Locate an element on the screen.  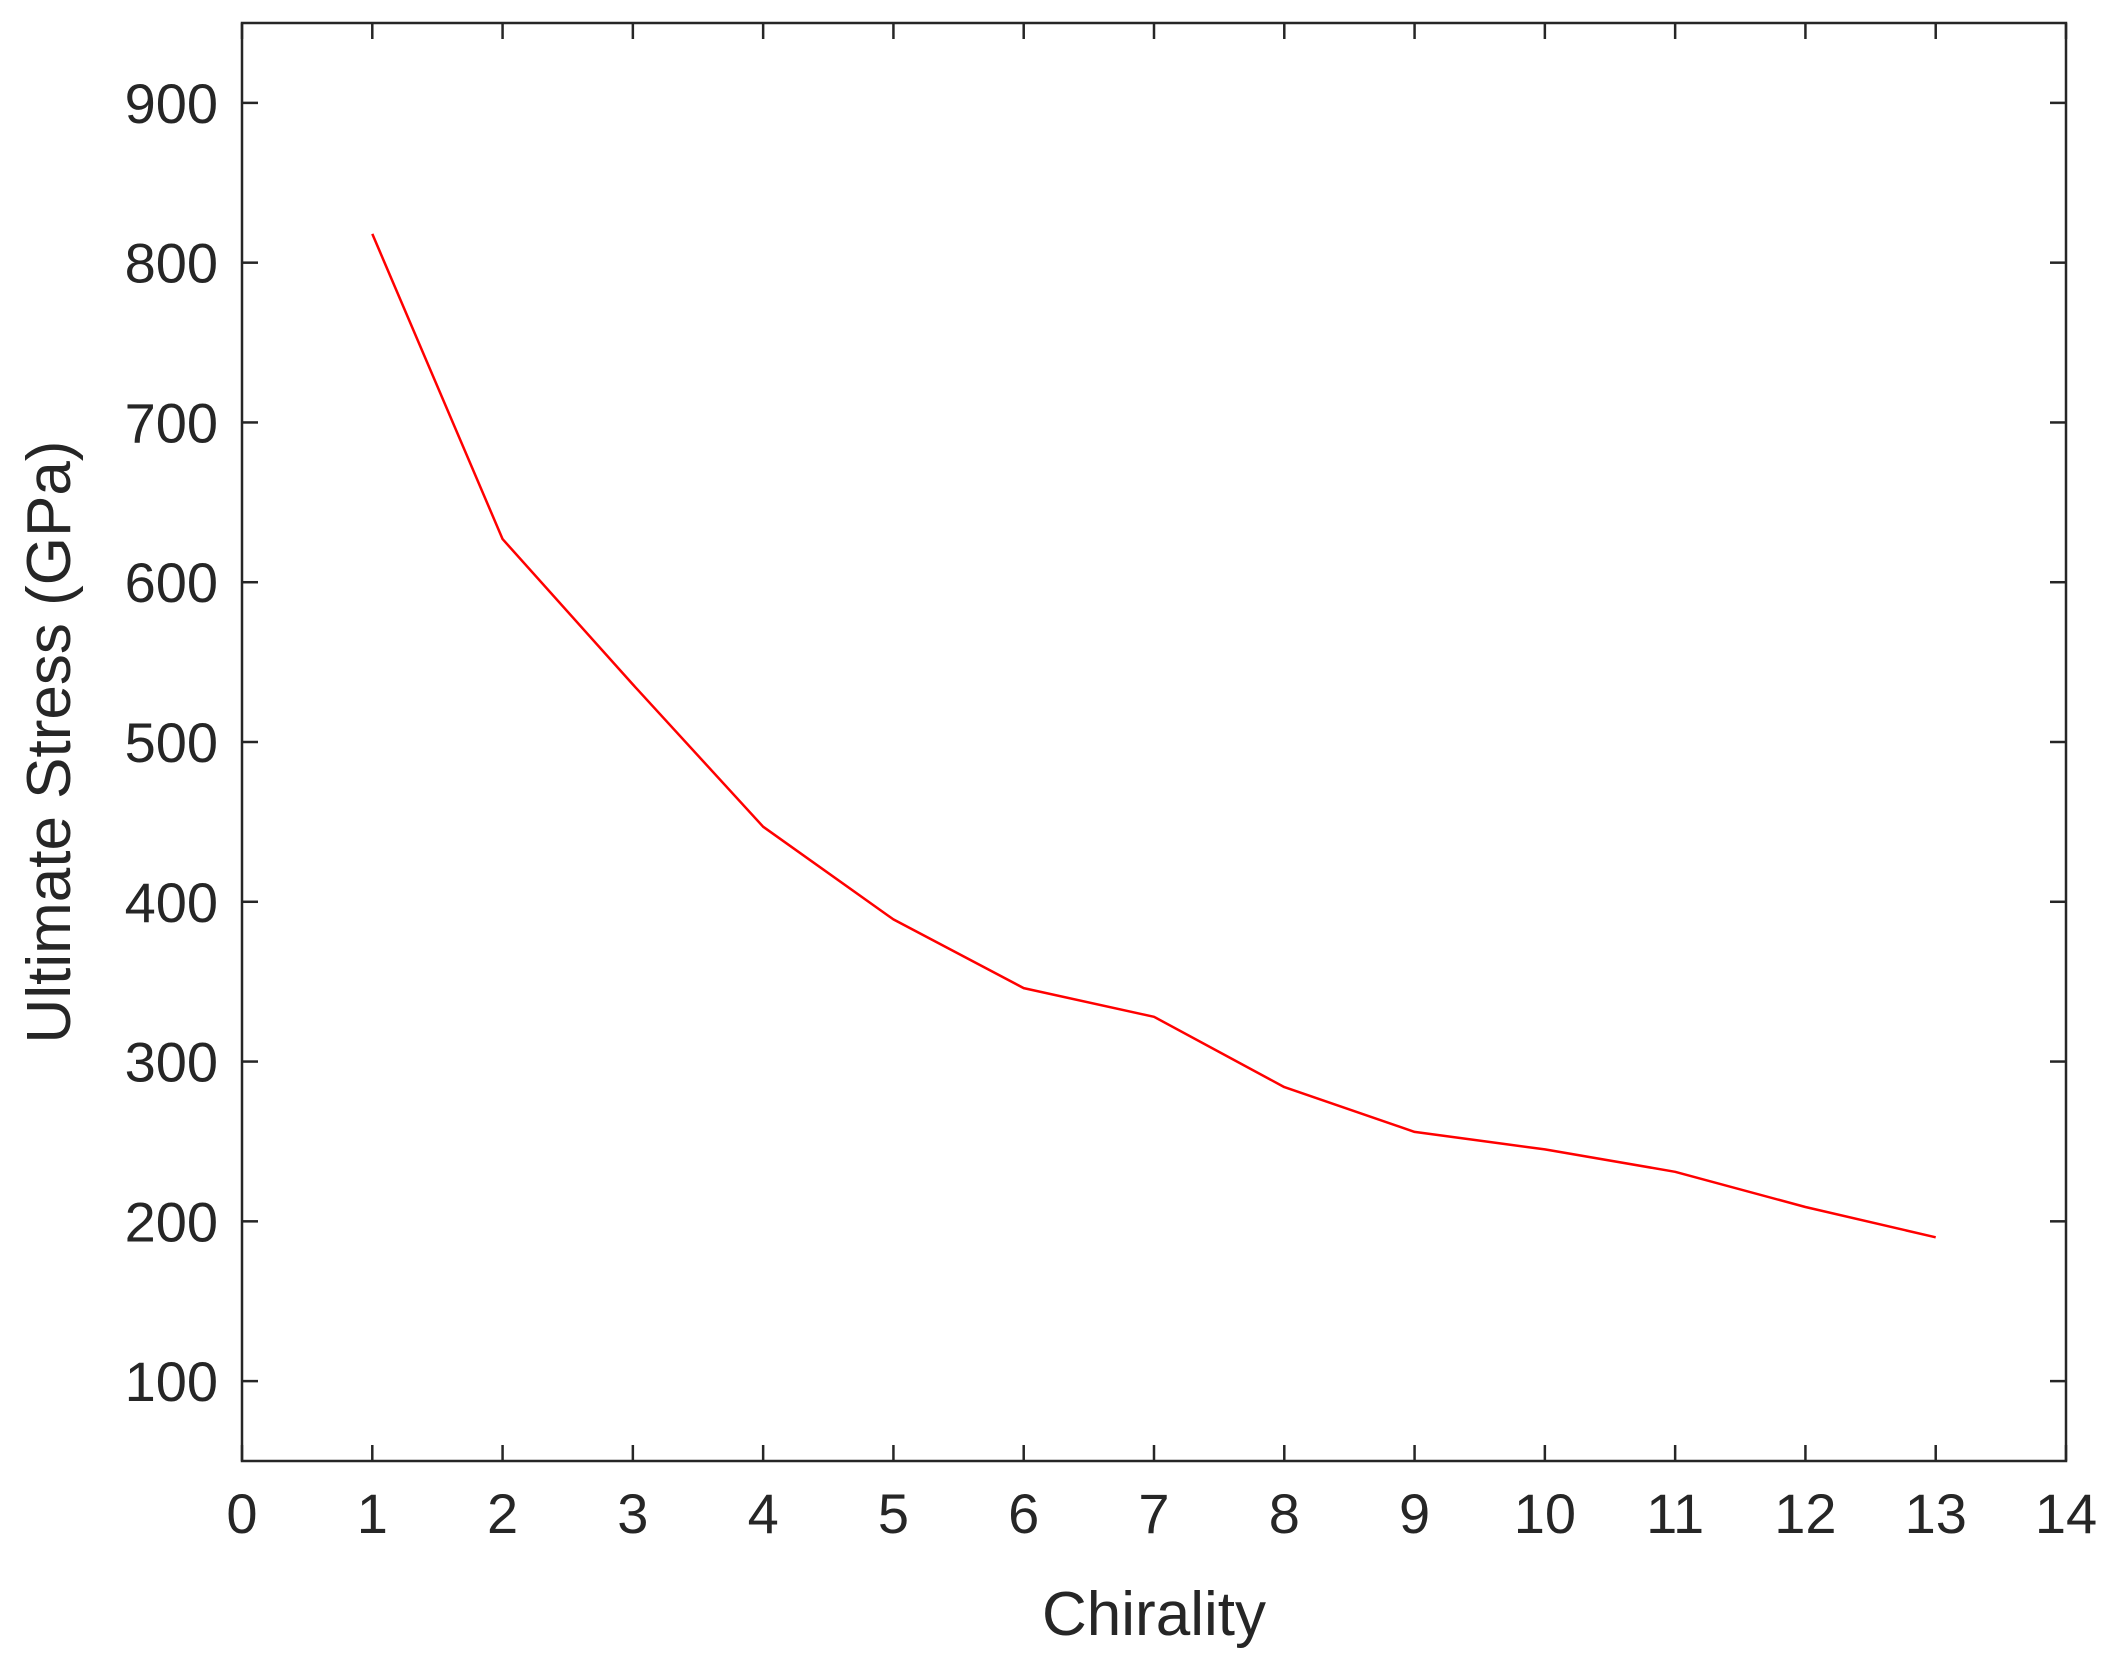
x-tick-label: 8 is located at coordinates (1284, 1513).